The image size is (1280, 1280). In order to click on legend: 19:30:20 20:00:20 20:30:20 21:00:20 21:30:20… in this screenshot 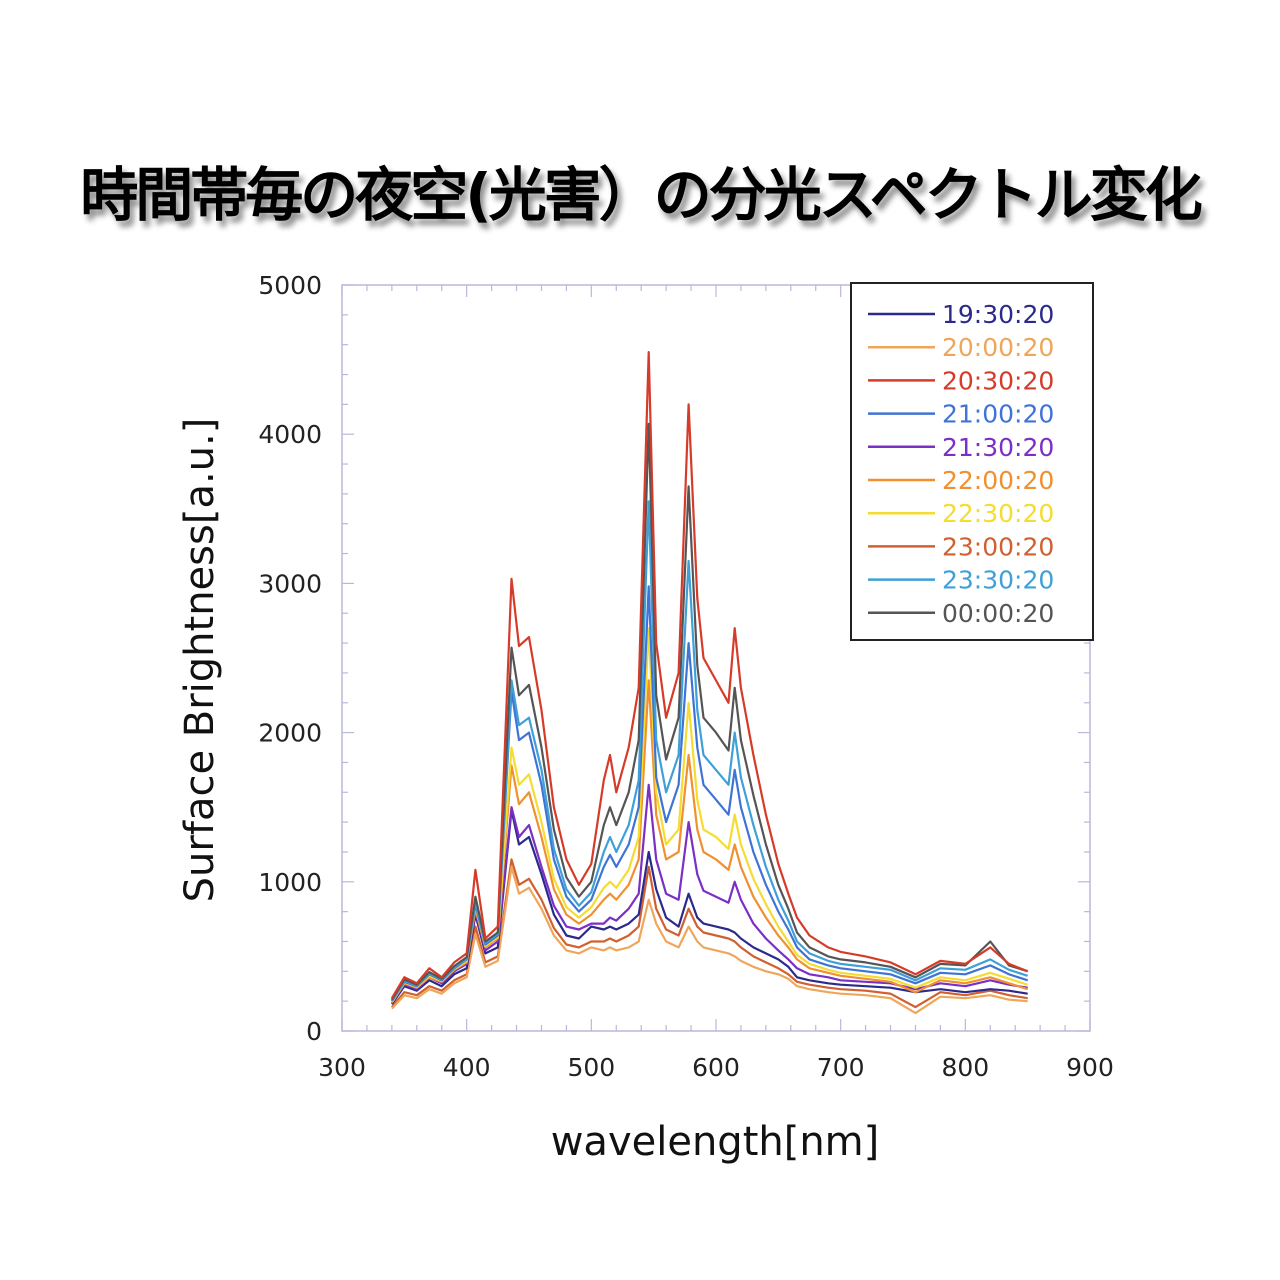, I will do `click(972, 461)`.